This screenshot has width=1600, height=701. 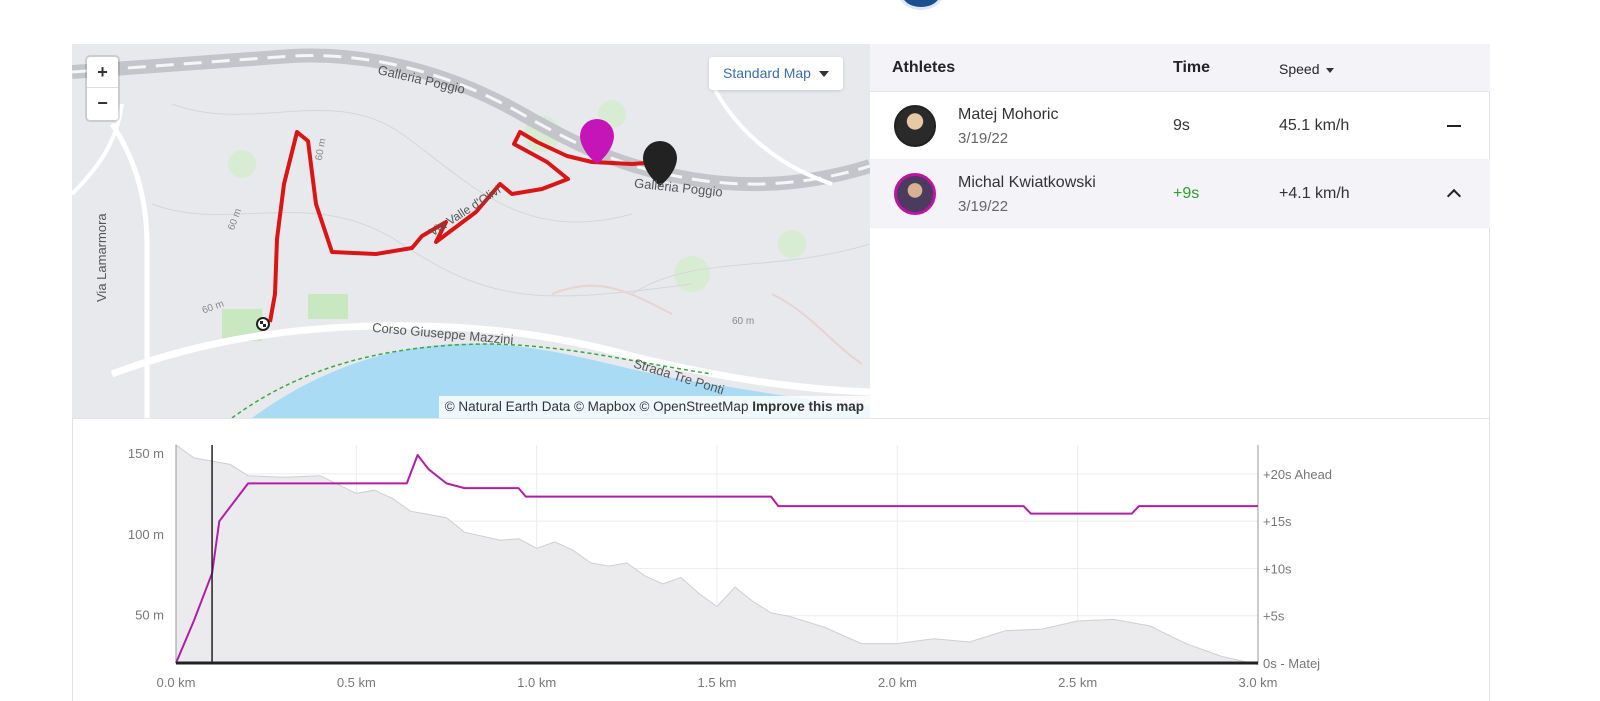 I want to click on header-speed-label: Speed, so click(x=1299, y=69).